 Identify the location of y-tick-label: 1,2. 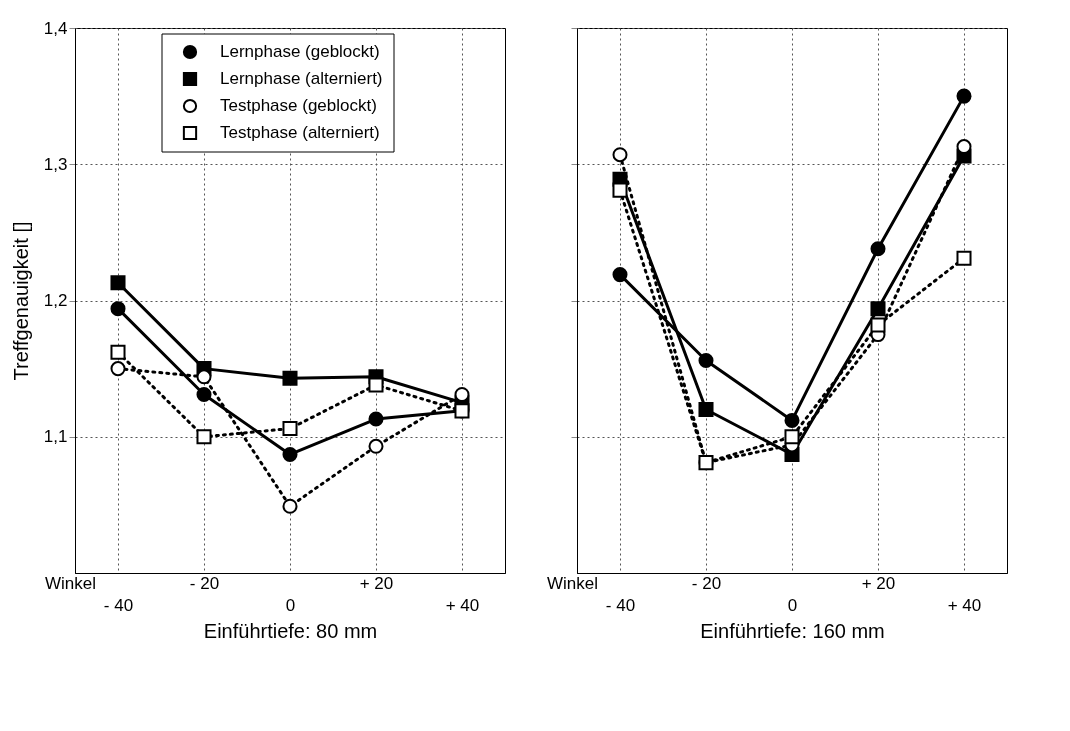
(55, 300).